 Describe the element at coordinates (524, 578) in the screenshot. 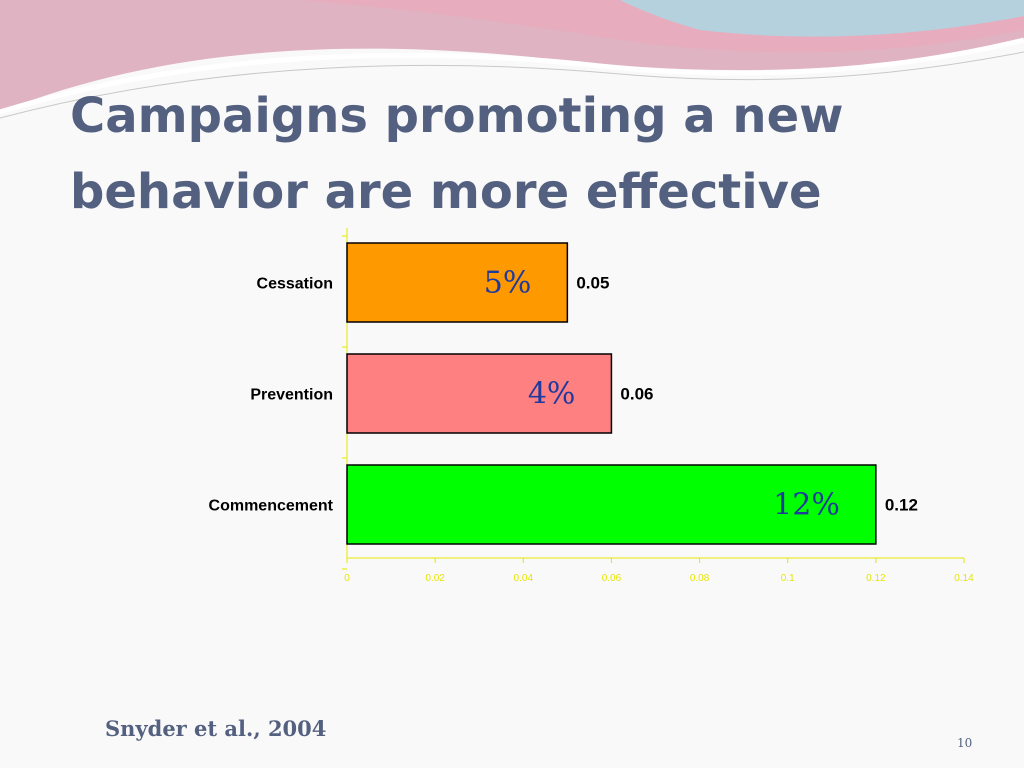

I see `x-tick-label: 0.04` at that location.